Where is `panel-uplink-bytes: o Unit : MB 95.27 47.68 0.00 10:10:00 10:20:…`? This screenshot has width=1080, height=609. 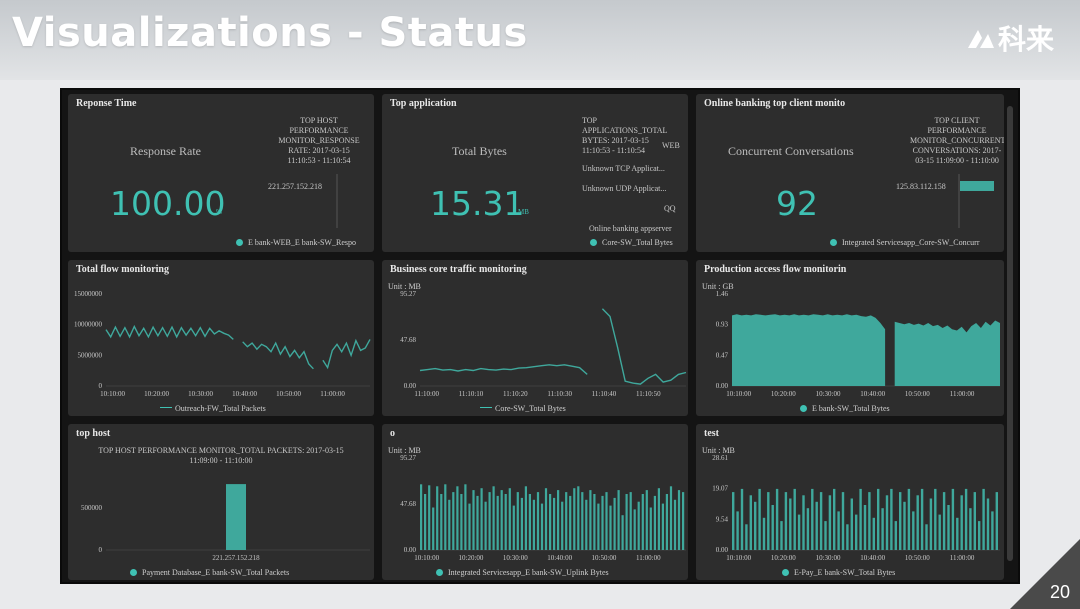 panel-uplink-bytes: o Unit : MB 95.27 47.68 0.00 10:10:00 10:20:… is located at coordinates (535, 502).